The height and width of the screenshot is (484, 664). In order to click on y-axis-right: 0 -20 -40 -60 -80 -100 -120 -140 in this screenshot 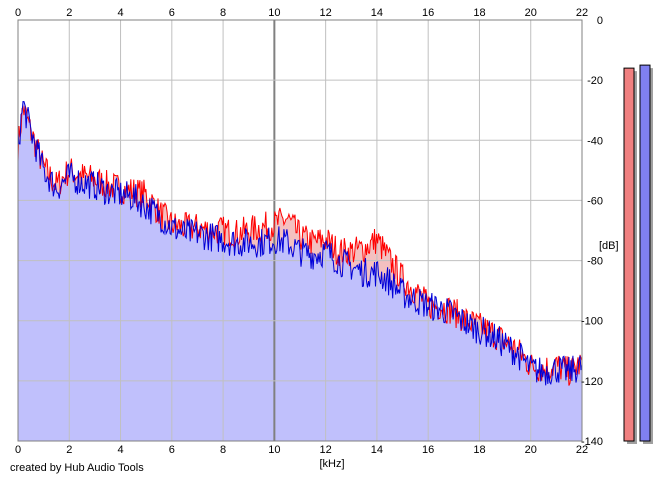, I will do `click(592, 231)`.